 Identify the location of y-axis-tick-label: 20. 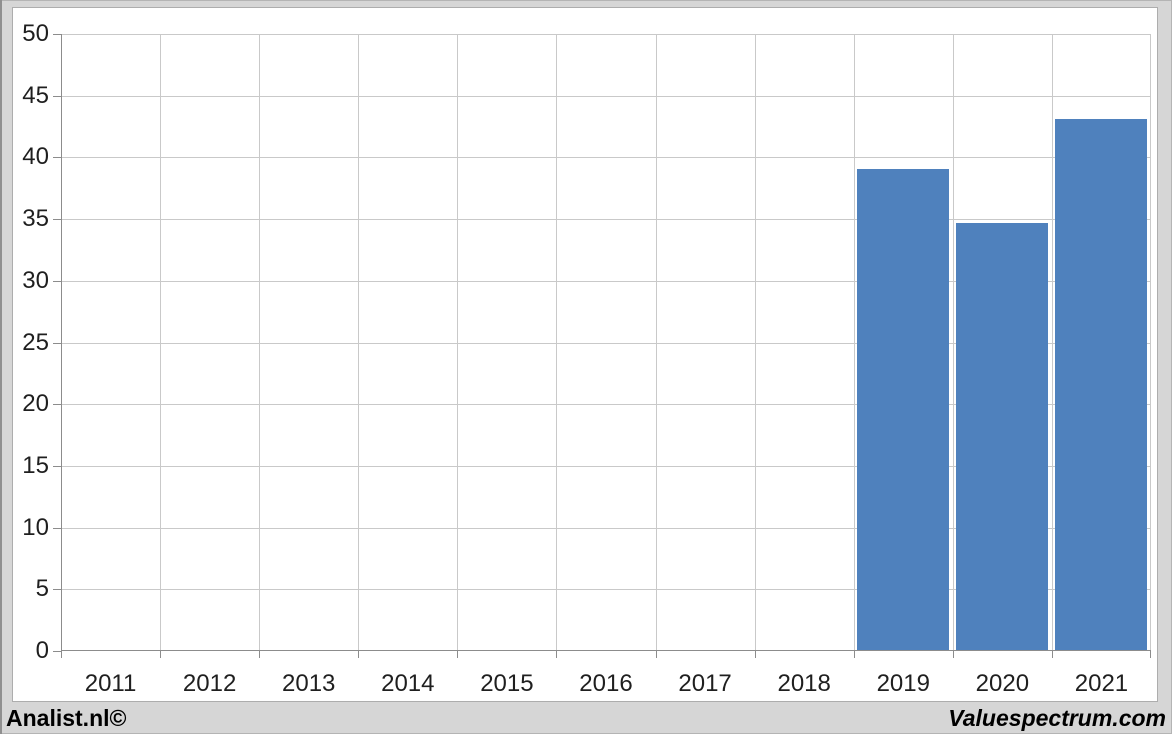
(35, 404).